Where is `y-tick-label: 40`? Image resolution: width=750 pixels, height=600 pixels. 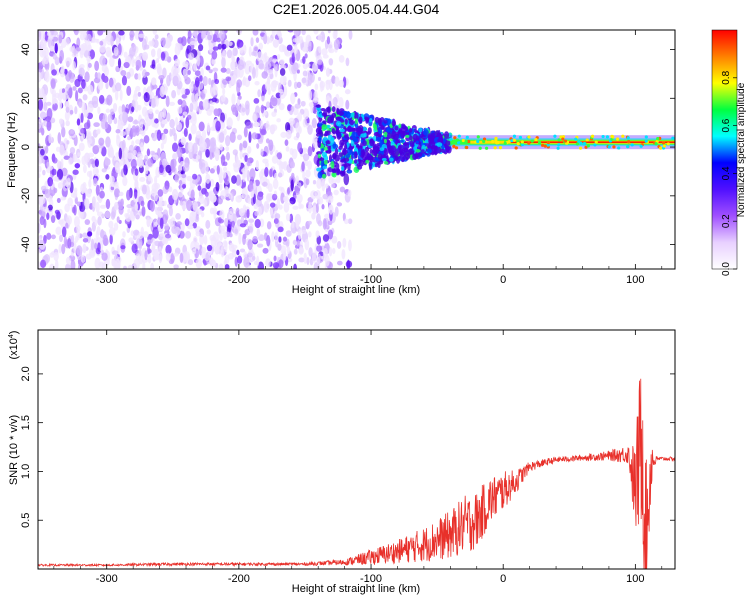 y-tick-label: 40 is located at coordinates (26, 49).